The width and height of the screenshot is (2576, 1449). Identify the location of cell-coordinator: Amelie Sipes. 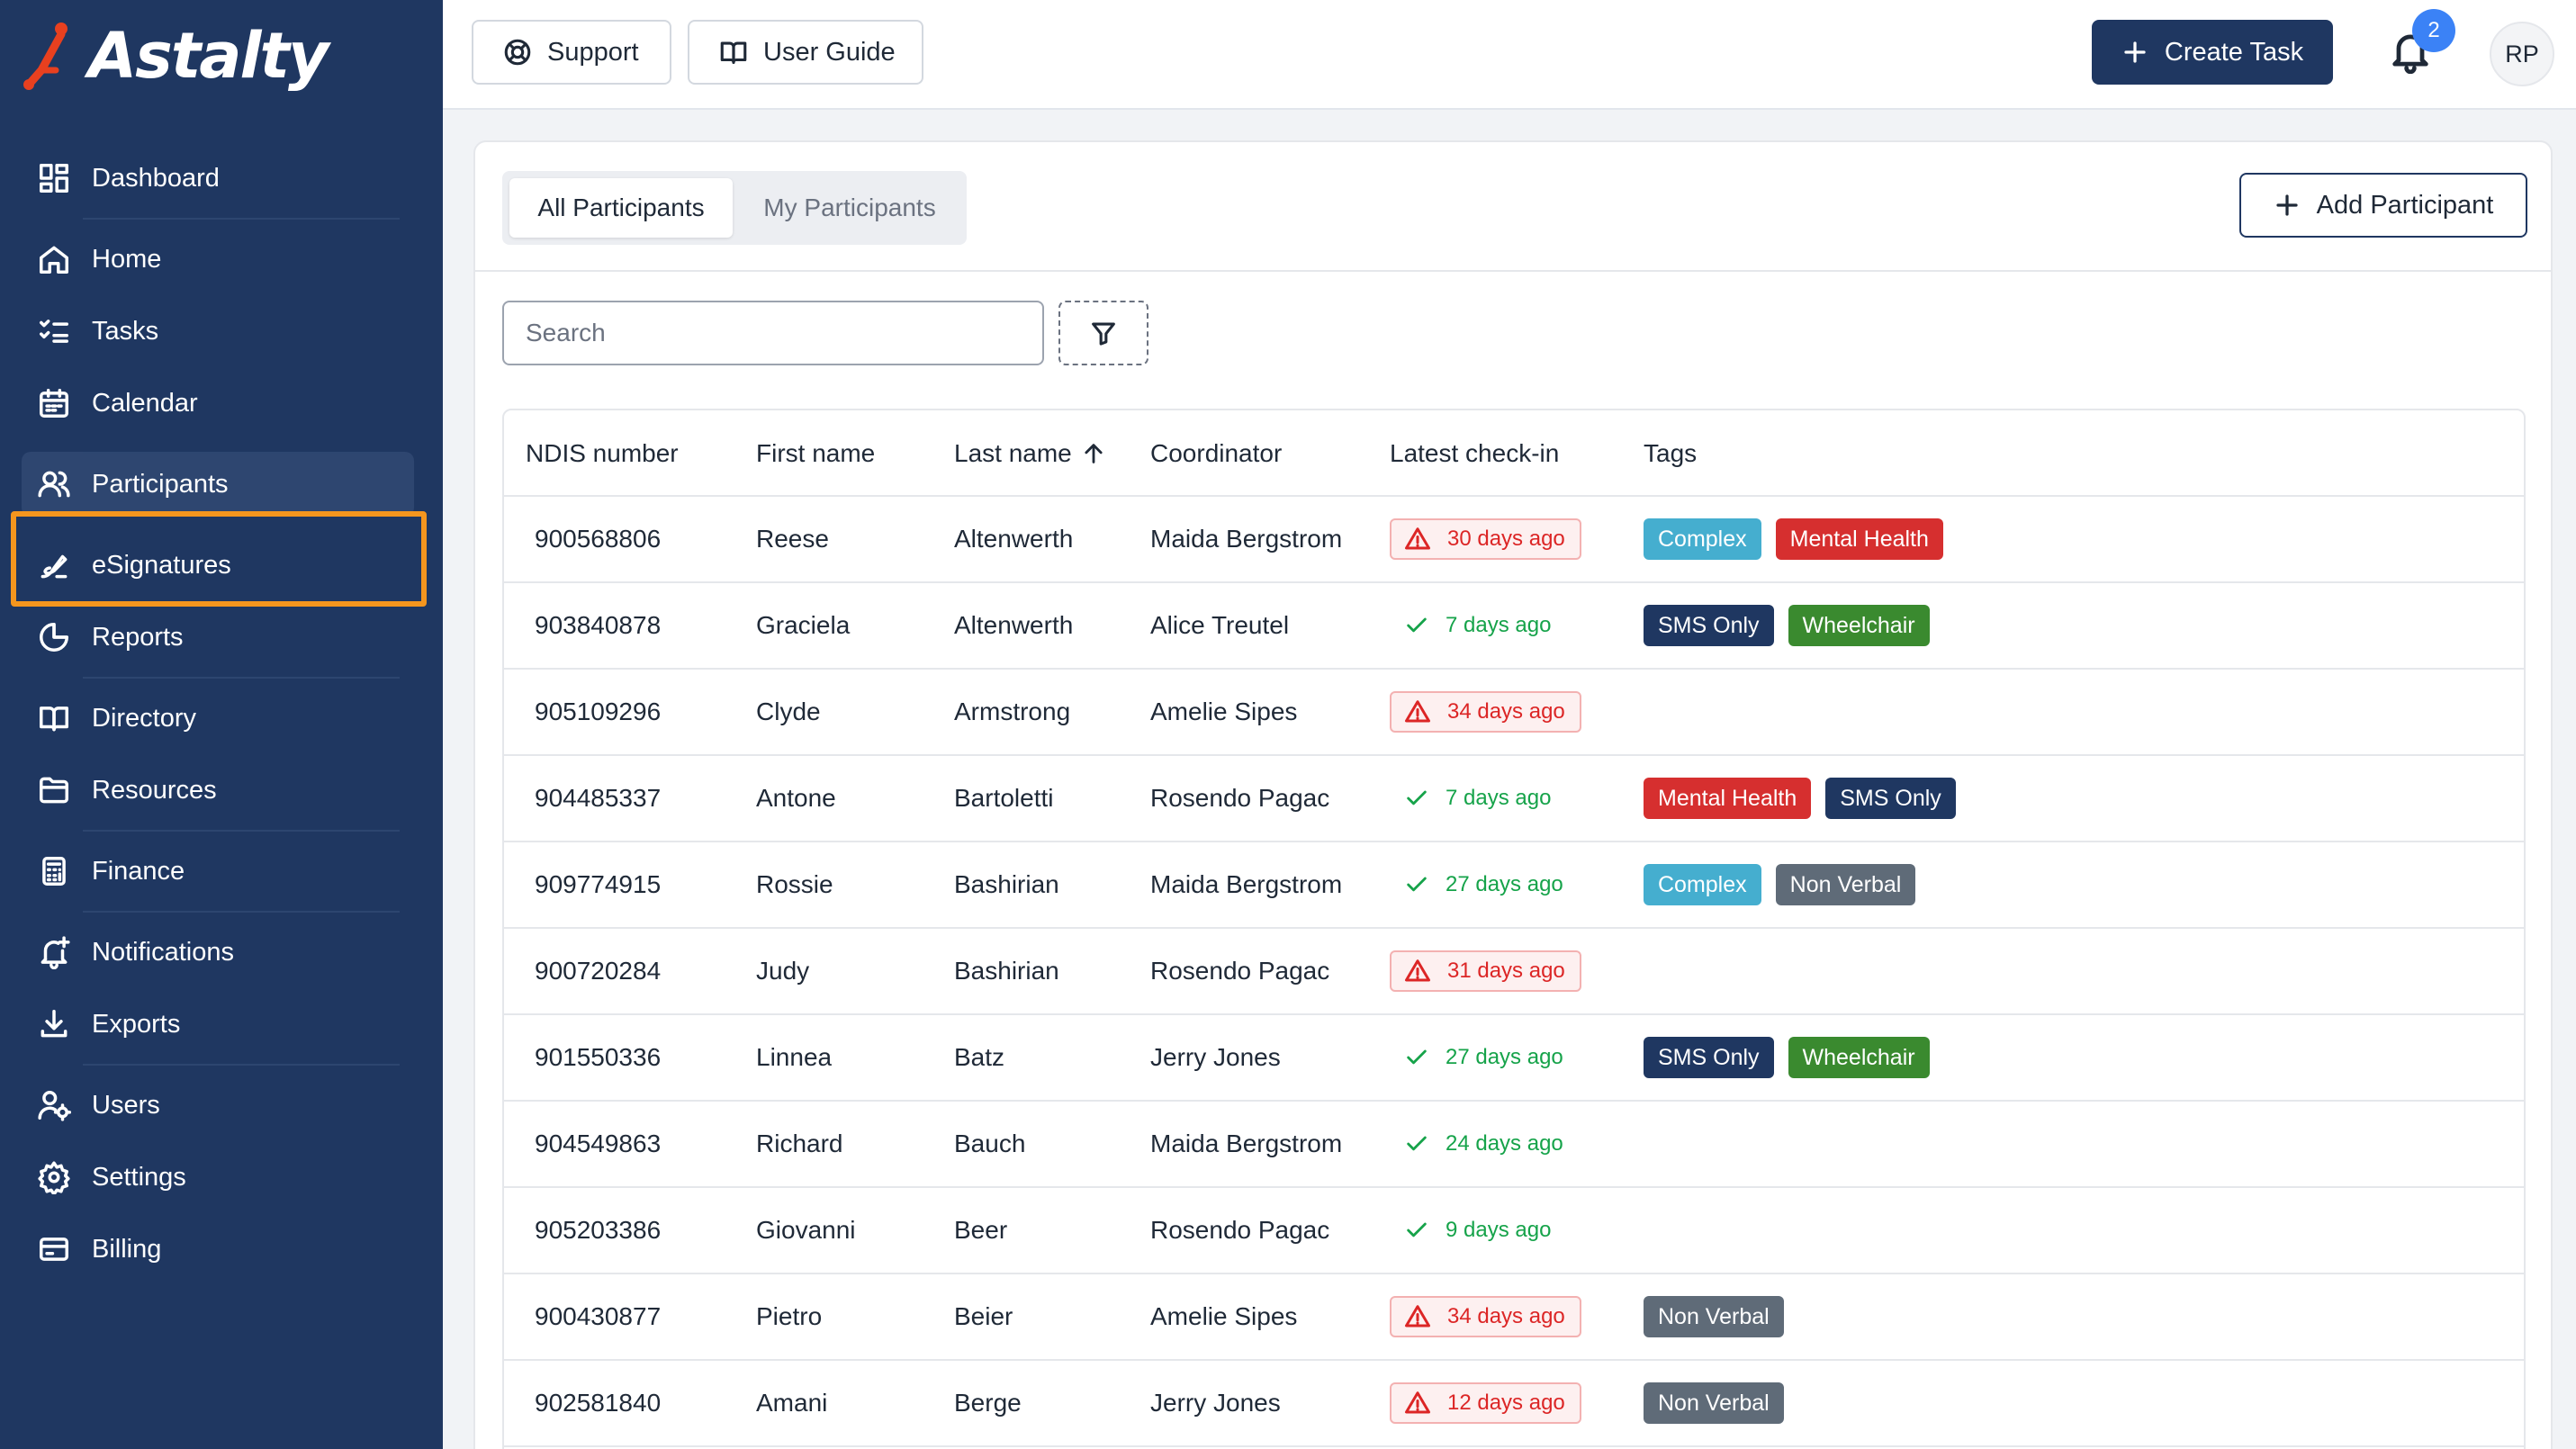
(1224, 1316).